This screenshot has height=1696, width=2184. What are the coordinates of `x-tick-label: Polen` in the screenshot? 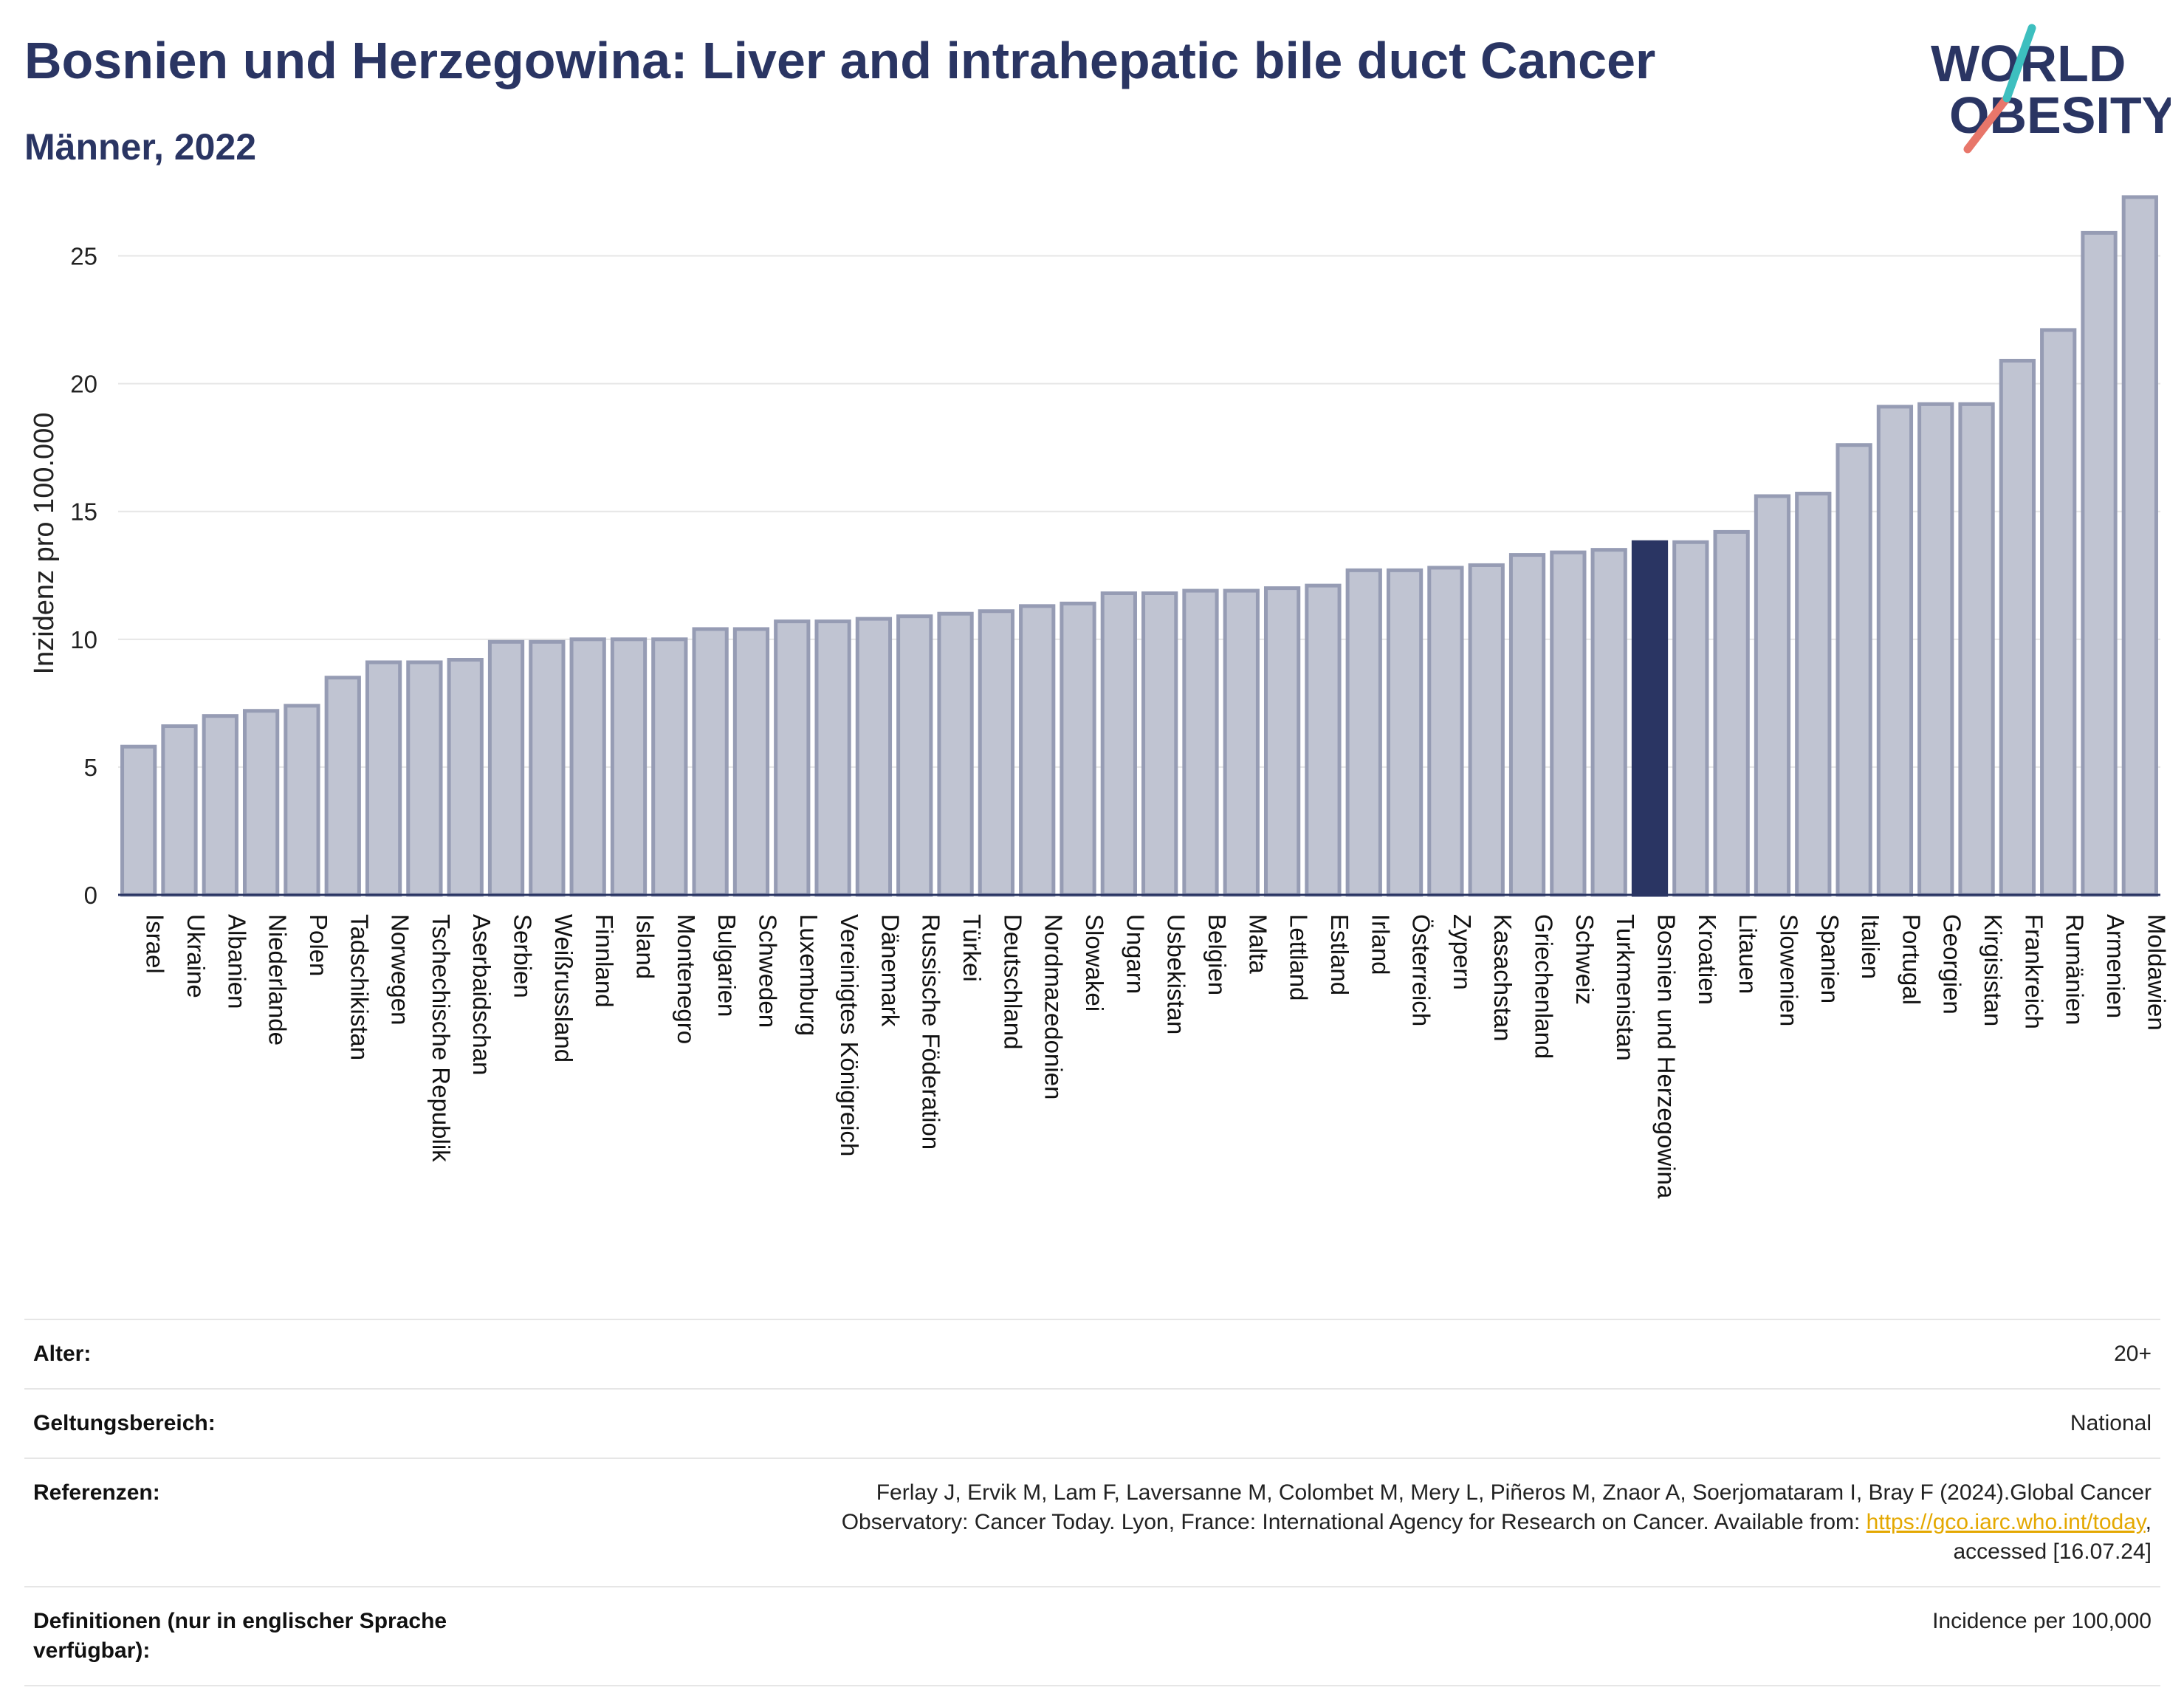 It's located at (318, 945).